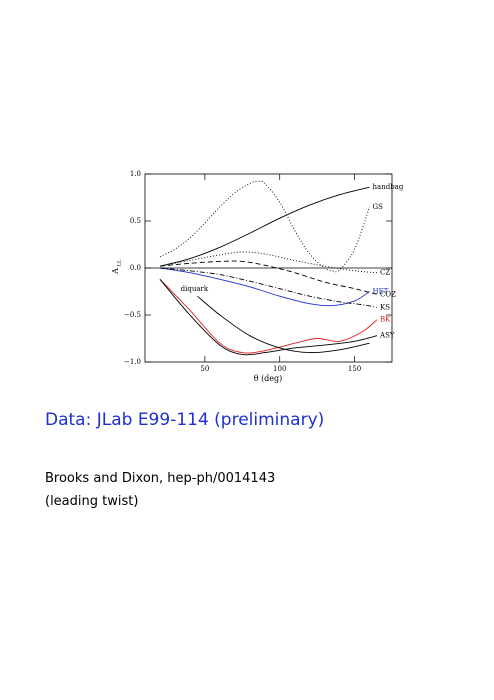 The image size is (494, 700). I want to click on series-label: HET, so click(381, 292).